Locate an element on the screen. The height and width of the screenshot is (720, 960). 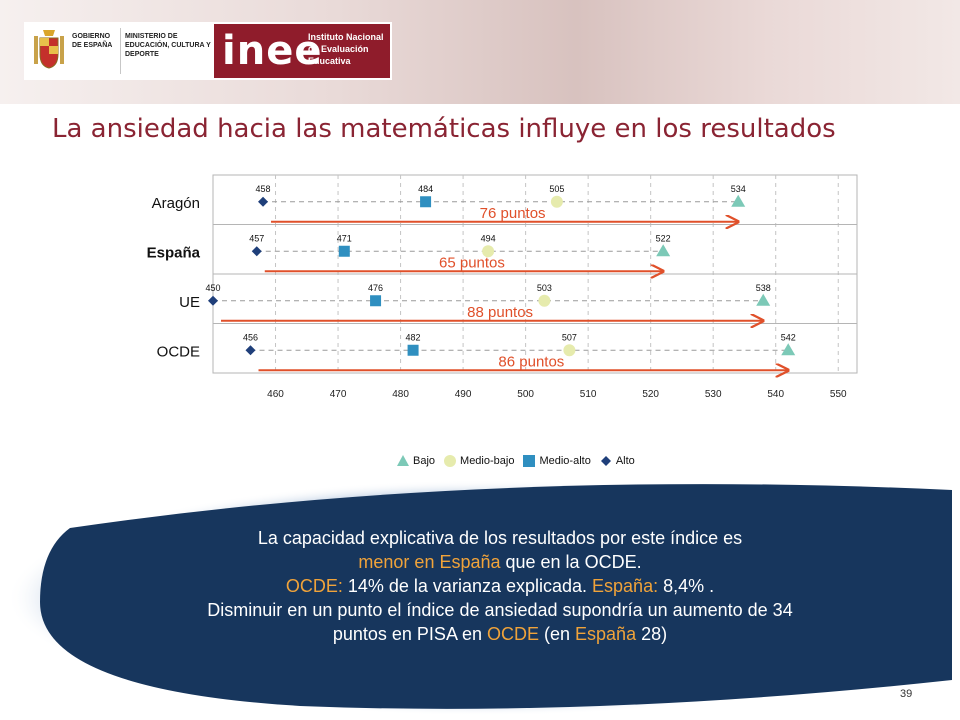
data-label: 507 is located at coordinates (569, 337).